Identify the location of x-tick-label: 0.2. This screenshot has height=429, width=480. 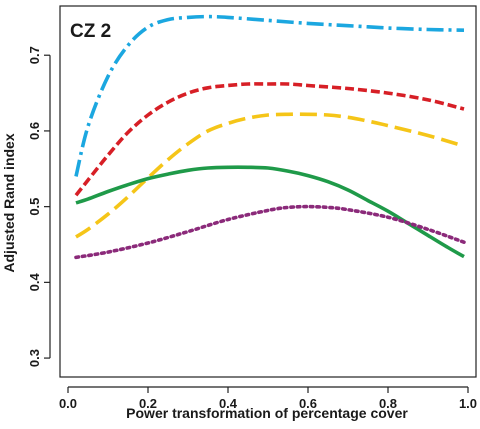
(148, 403).